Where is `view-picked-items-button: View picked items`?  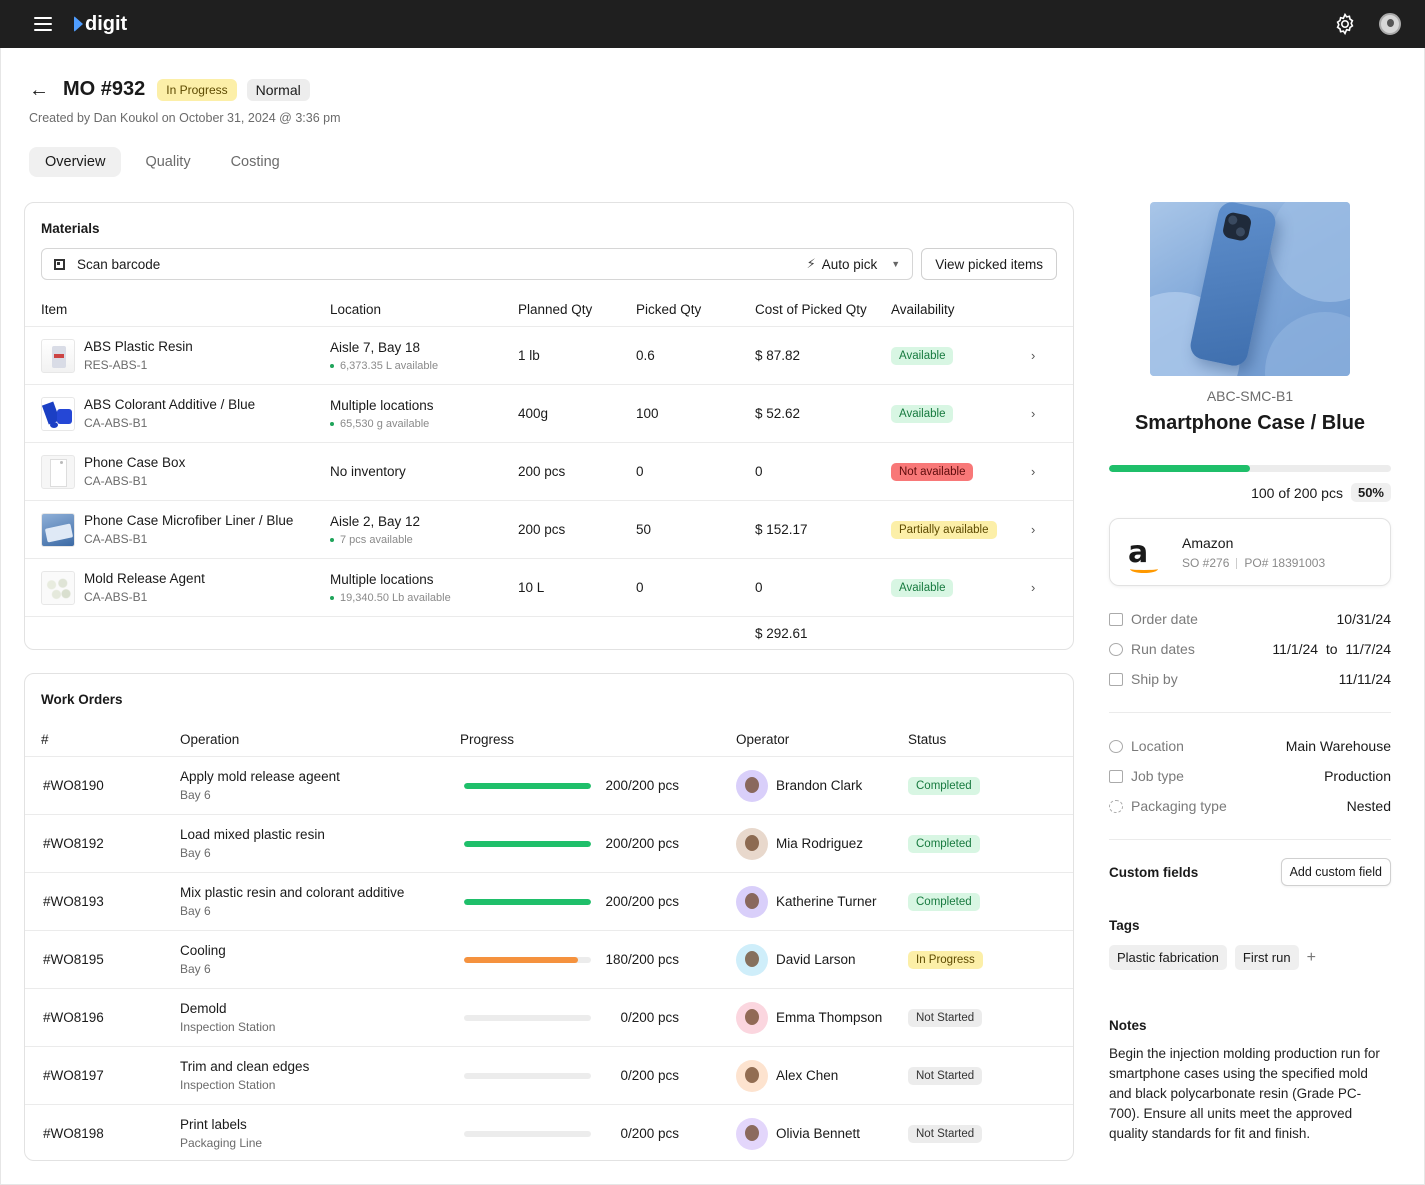 view-picked-items-button: View picked items is located at coordinates (989, 264).